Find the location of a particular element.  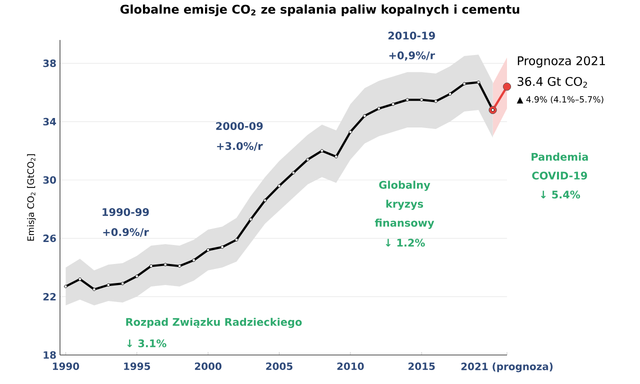

annotation: 2000-09 is located at coordinates (239, 126).